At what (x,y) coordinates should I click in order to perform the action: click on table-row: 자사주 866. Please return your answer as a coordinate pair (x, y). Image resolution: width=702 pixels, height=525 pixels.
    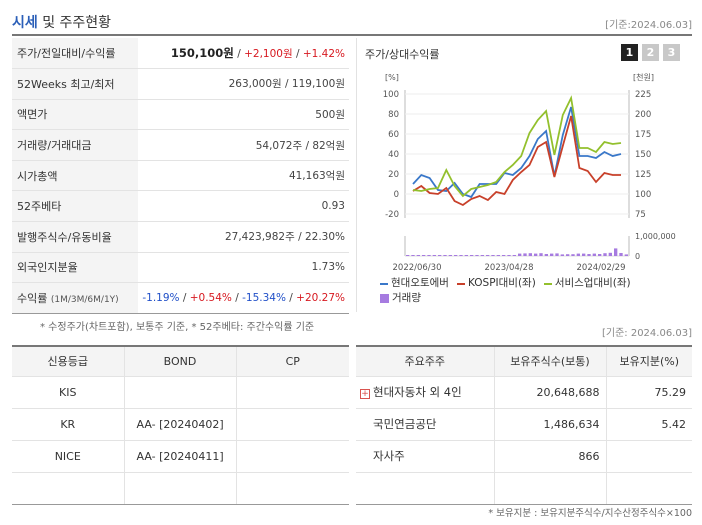
    Looking at the image, I should click on (524, 456).